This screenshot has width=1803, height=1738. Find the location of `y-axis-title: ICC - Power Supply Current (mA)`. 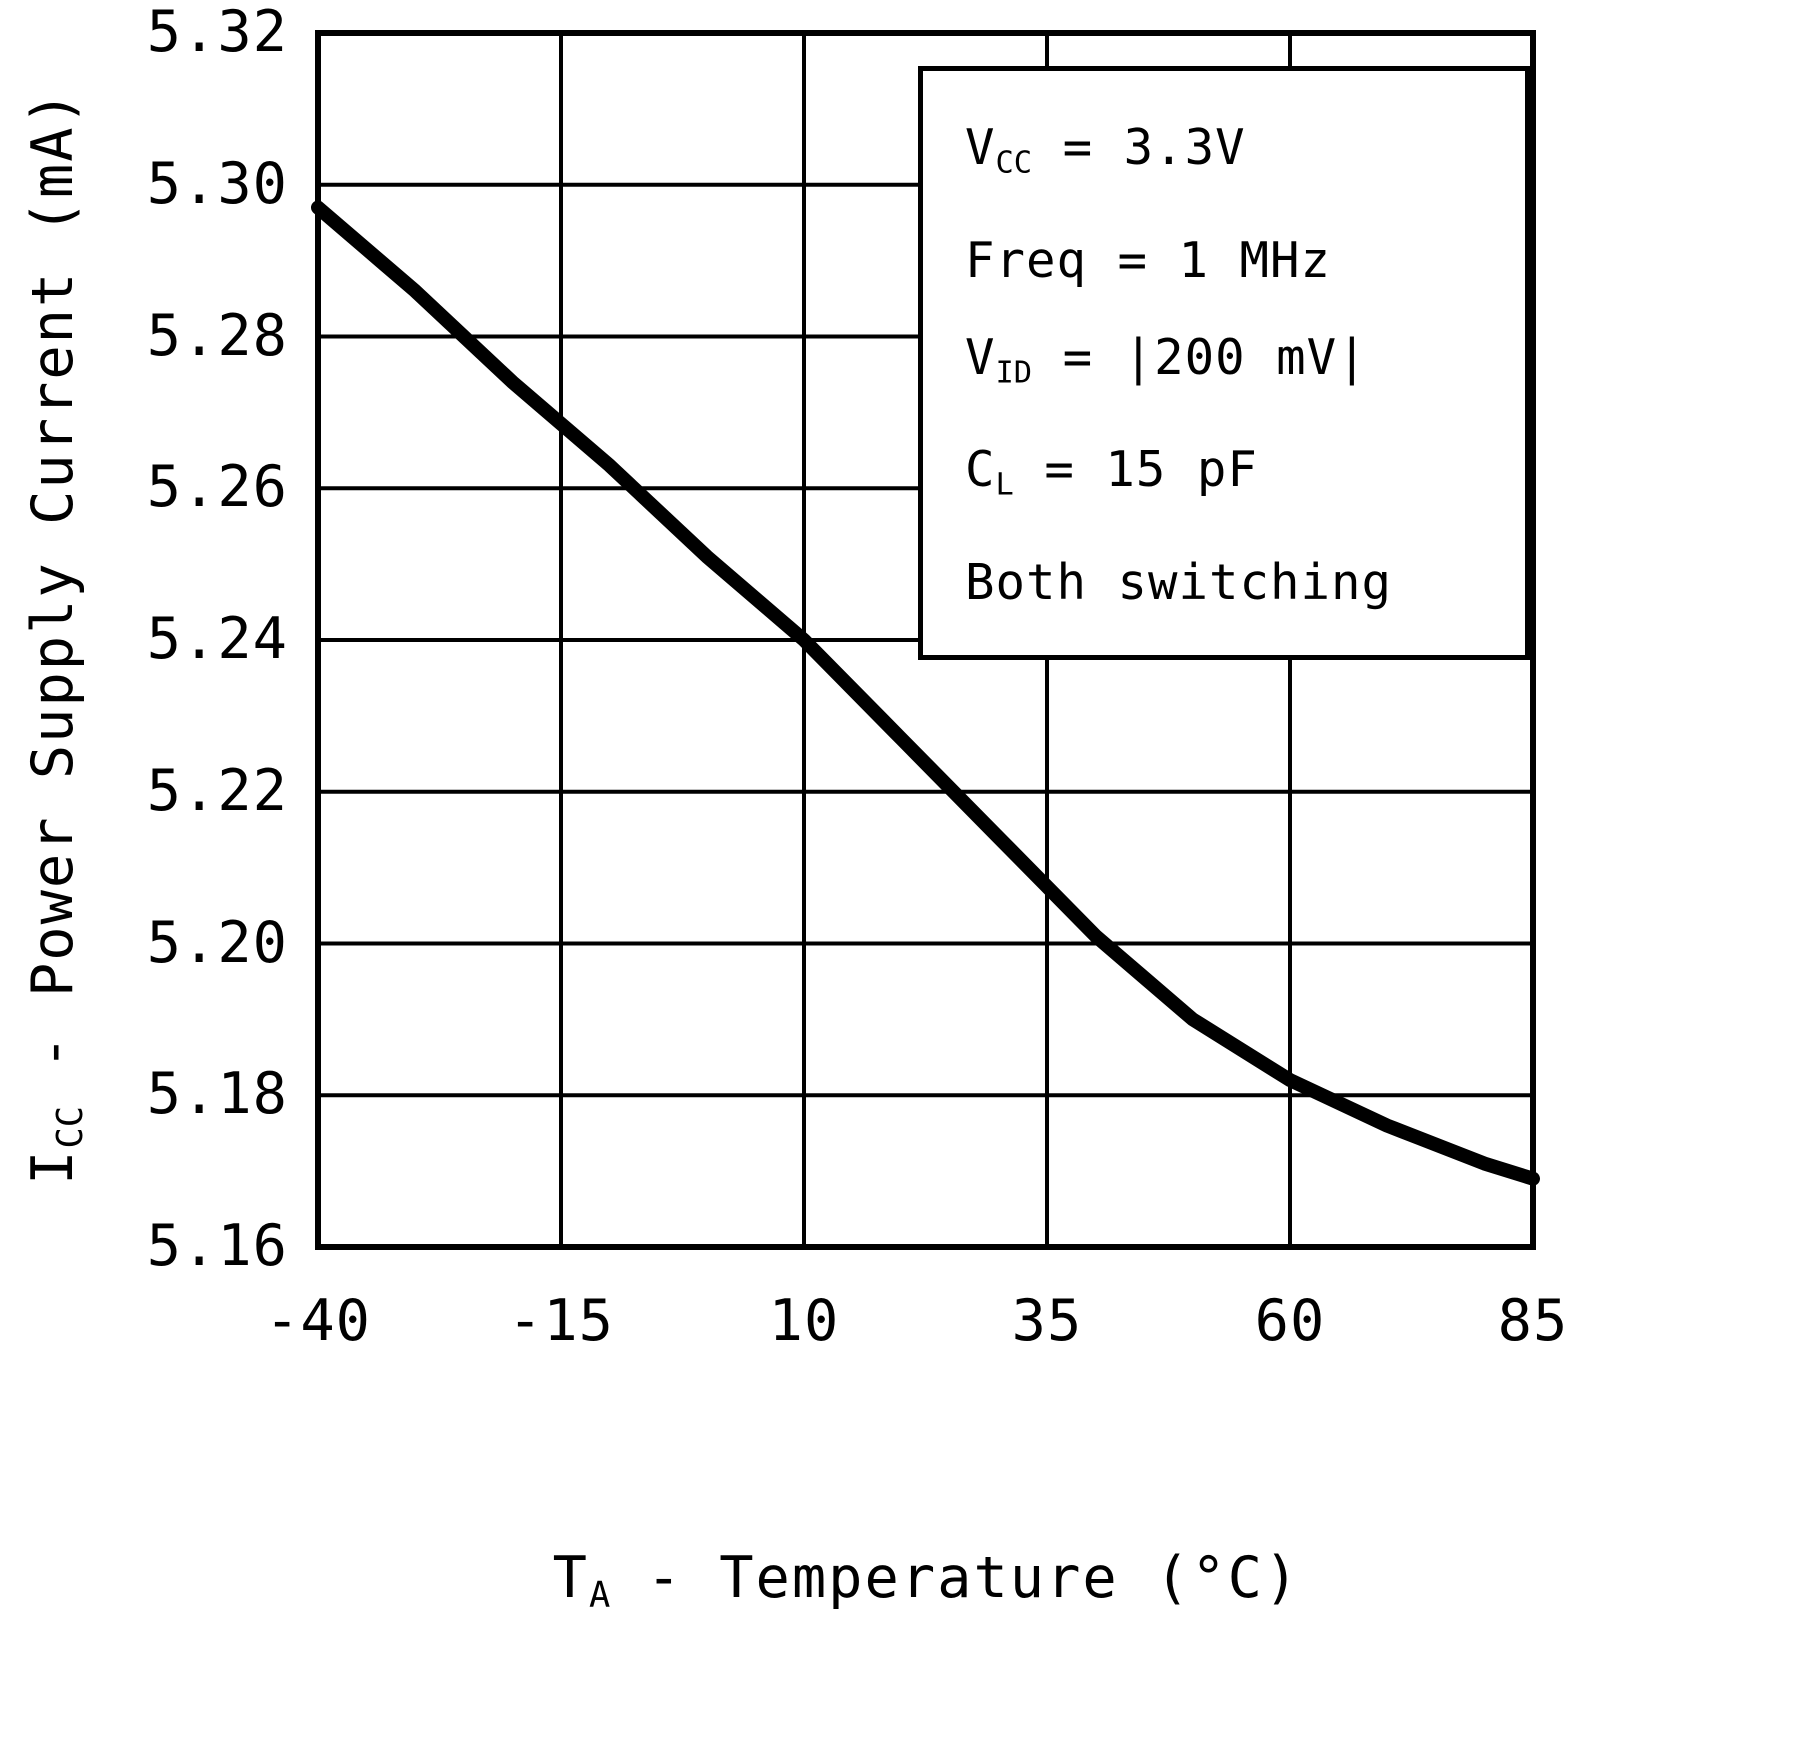

y-axis-title: ICC - Power Supply Current (mA) is located at coordinates (55, 637).